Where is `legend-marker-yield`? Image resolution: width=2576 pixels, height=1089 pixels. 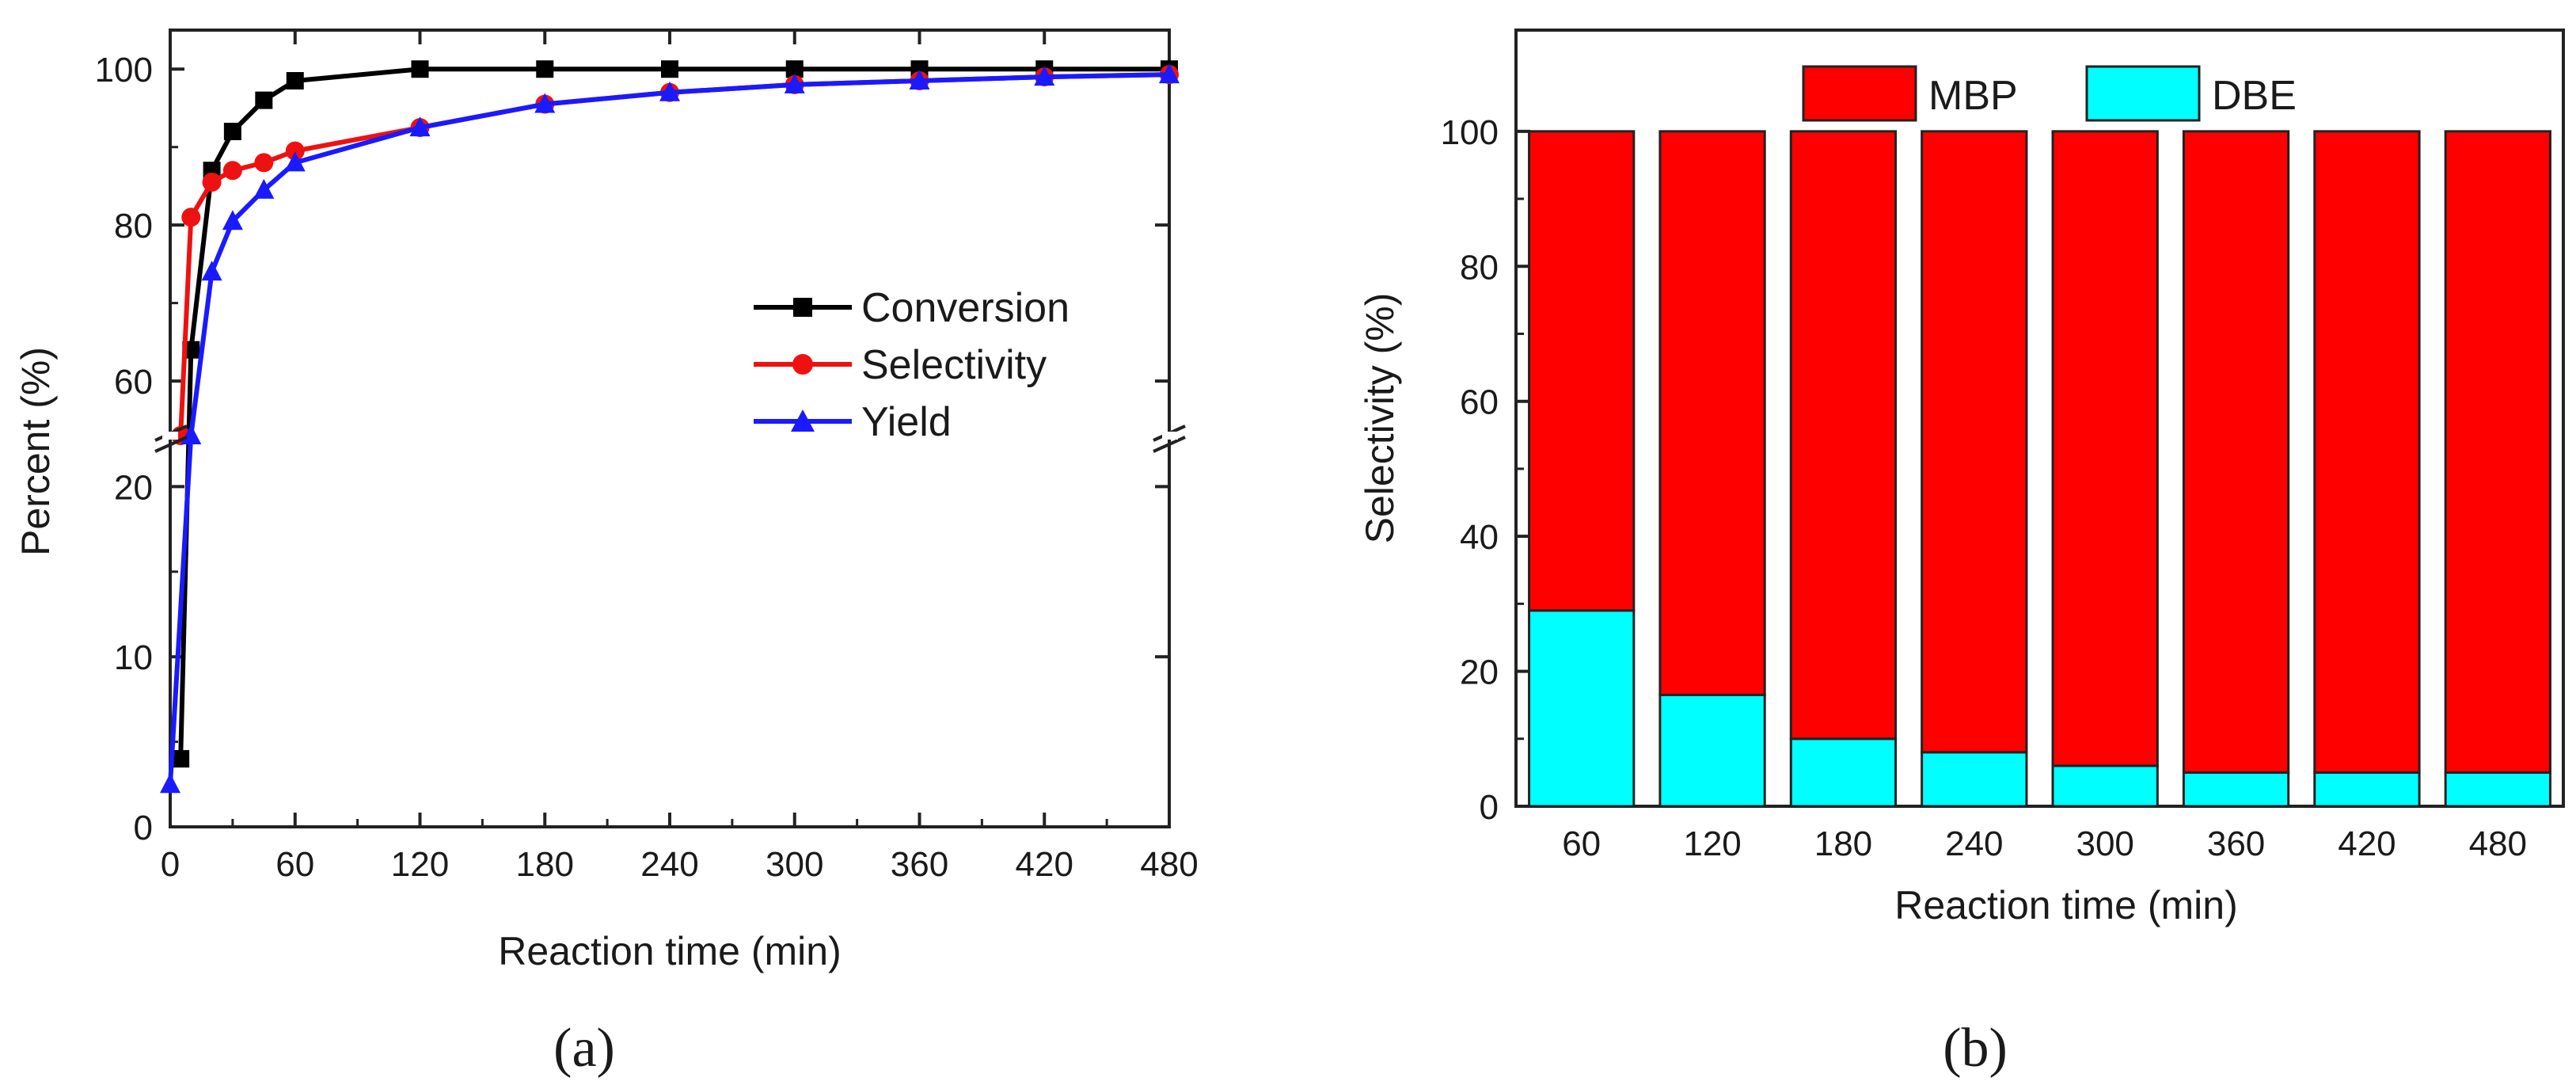
legend-marker-yield is located at coordinates (803, 420).